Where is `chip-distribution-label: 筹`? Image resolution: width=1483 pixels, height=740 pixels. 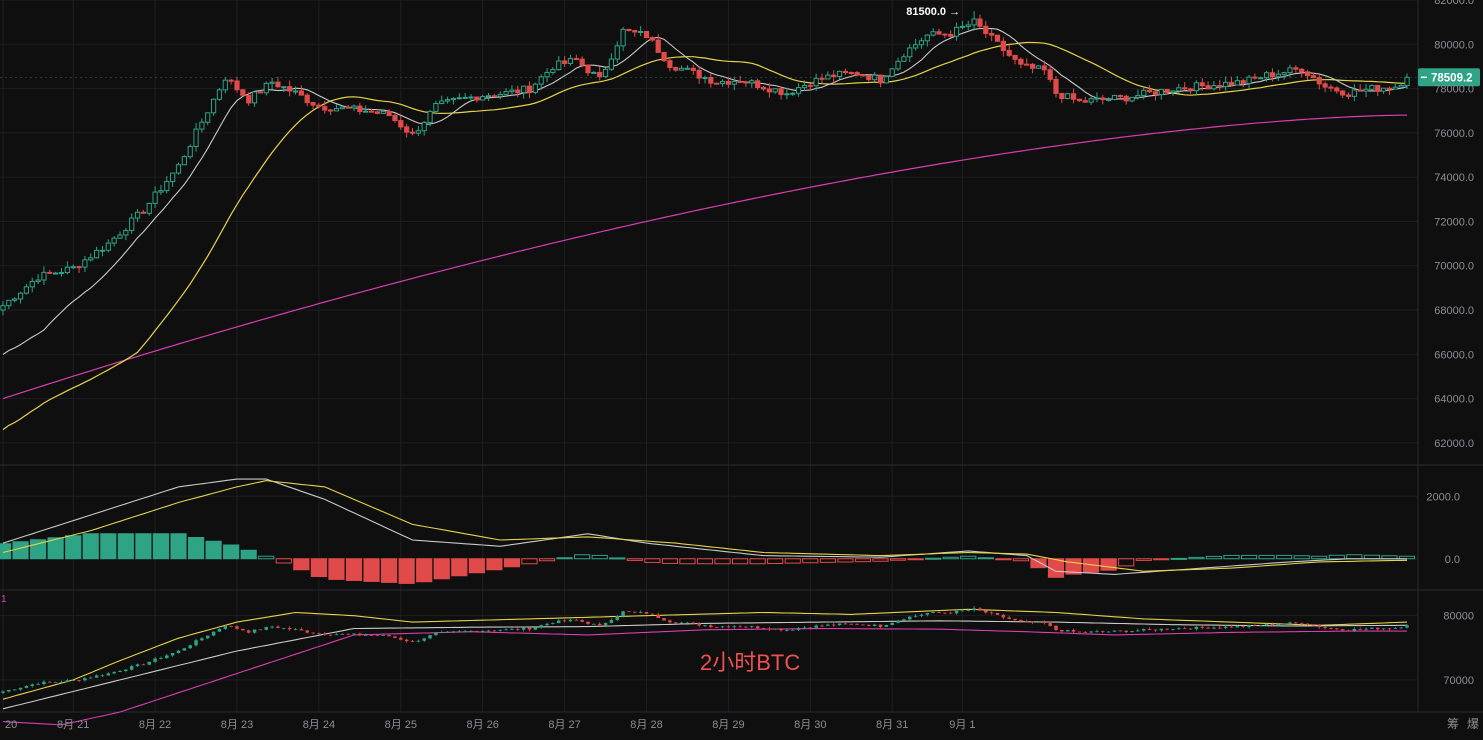 chip-distribution-label: 筹 is located at coordinates (1453, 724).